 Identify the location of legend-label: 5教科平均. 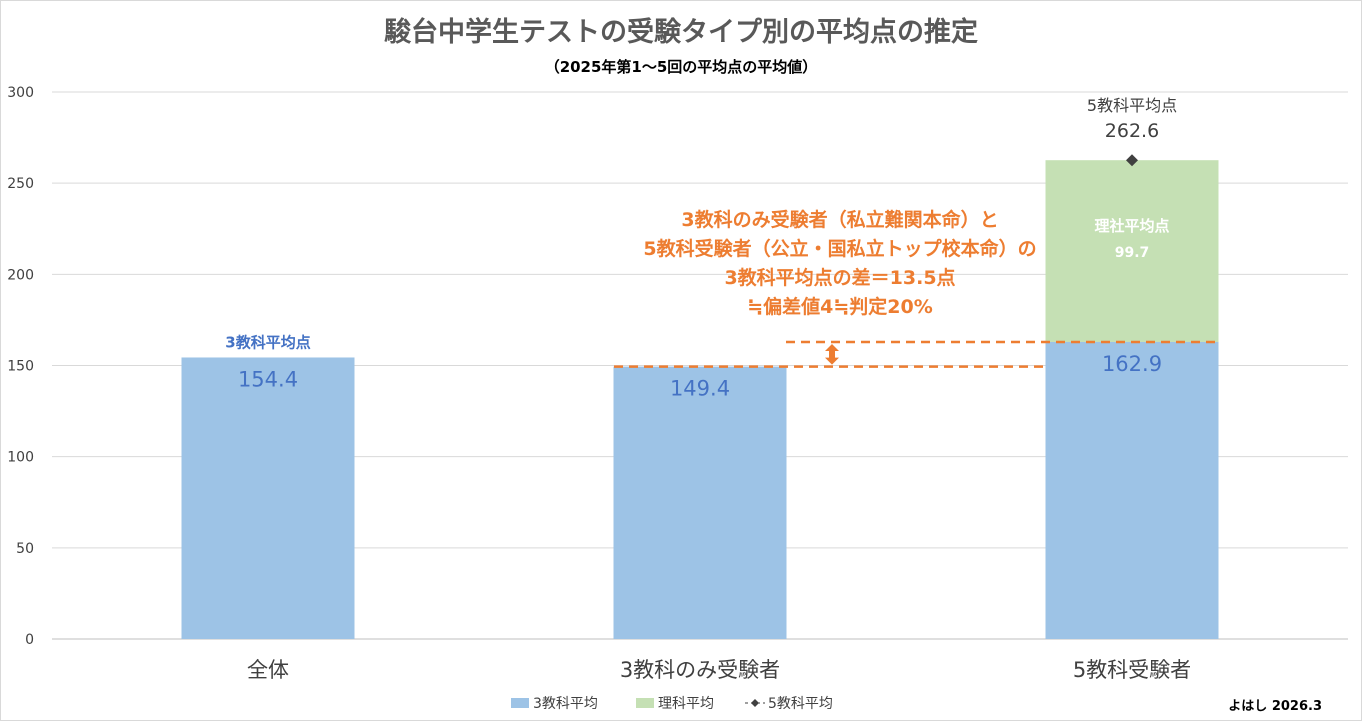
(800, 704).